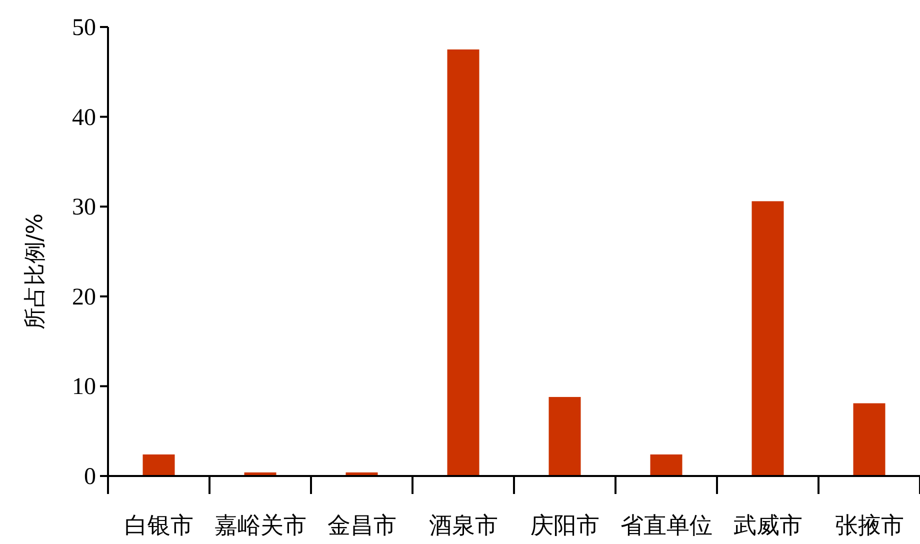 The height and width of the screenshot is (544, 920). I want to click on x-tick-label: 武威市, so click(767, 526).